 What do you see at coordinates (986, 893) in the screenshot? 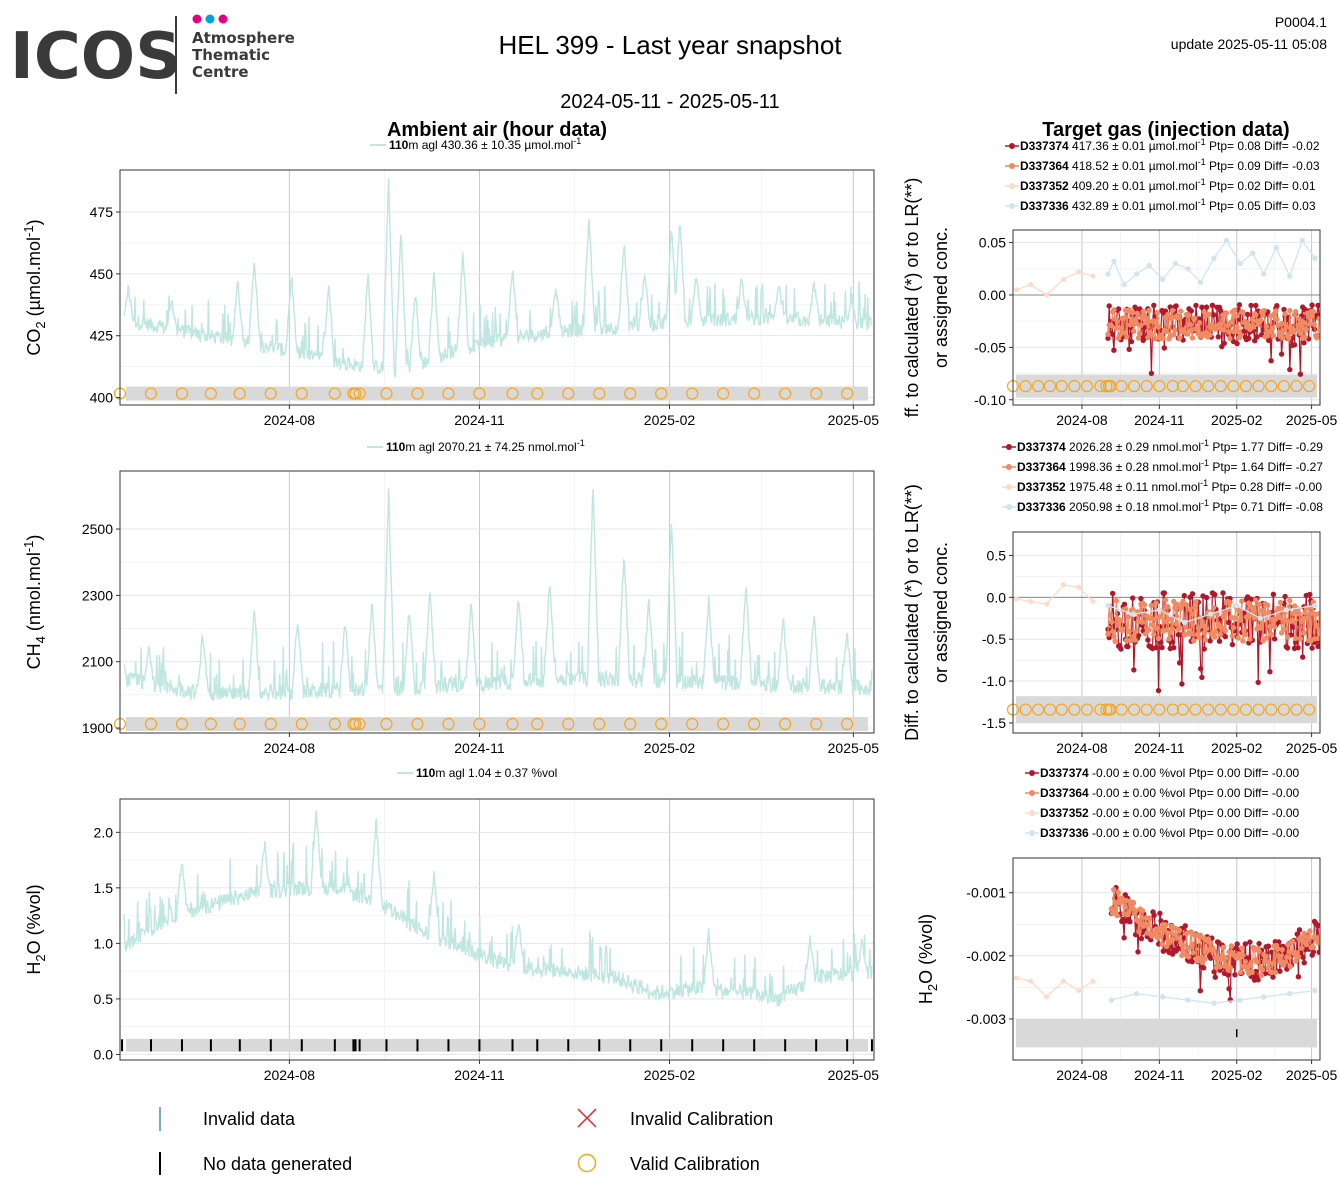
I see `y-tick-label: -0.001` at bounding box center [986, 893].